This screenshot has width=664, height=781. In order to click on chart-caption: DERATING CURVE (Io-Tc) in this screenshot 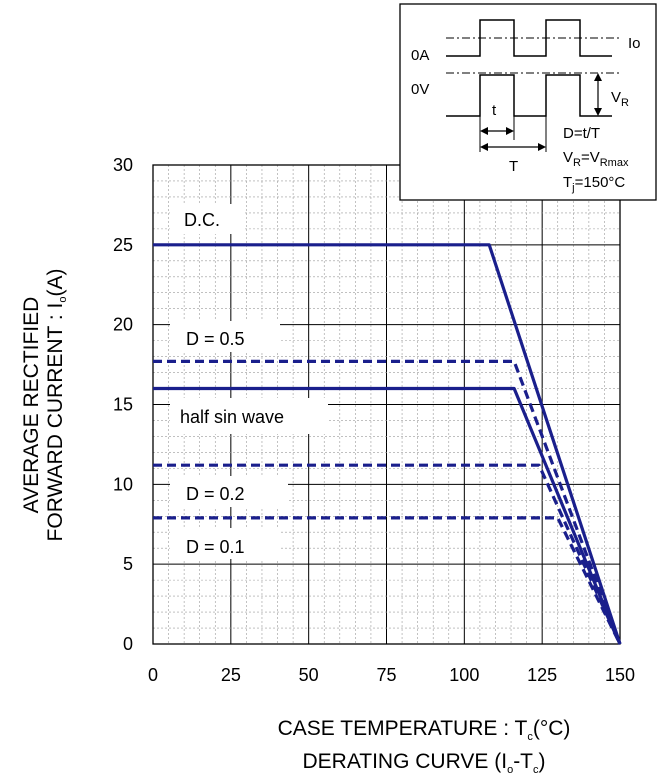, I will do `click(423, 763)`.